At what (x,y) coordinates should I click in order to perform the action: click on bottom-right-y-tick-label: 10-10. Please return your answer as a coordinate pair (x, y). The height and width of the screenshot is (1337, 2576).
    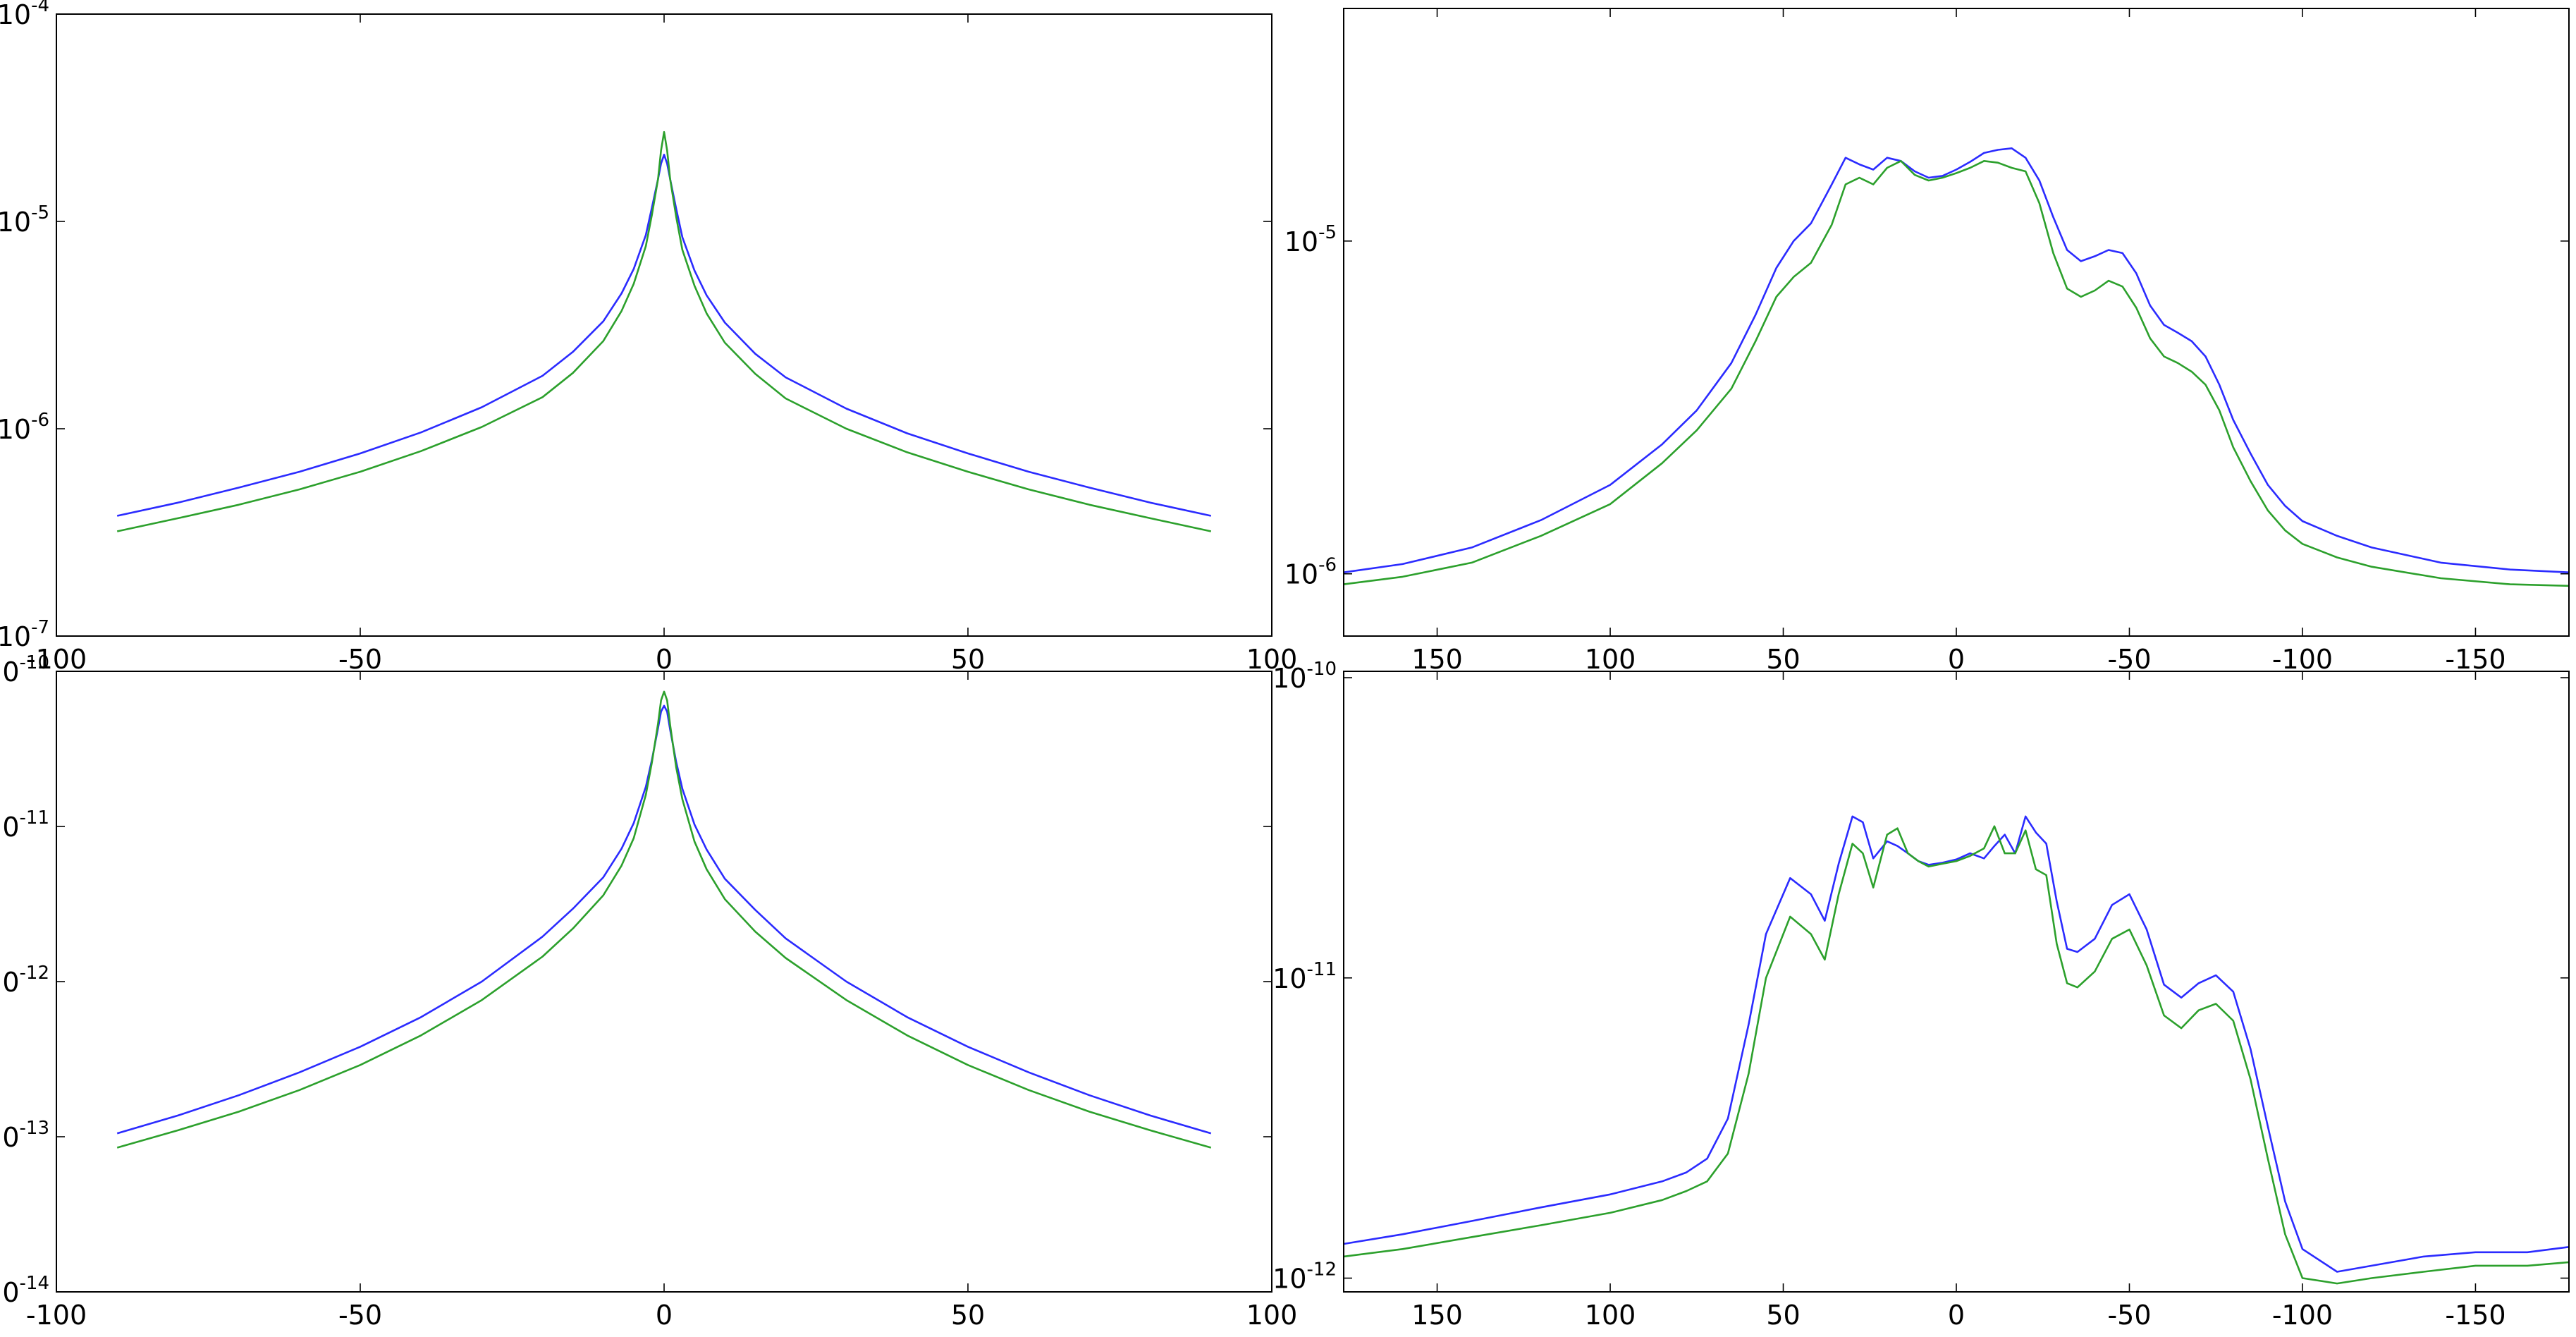
    Looking at the image, I should click on (1304, 676).